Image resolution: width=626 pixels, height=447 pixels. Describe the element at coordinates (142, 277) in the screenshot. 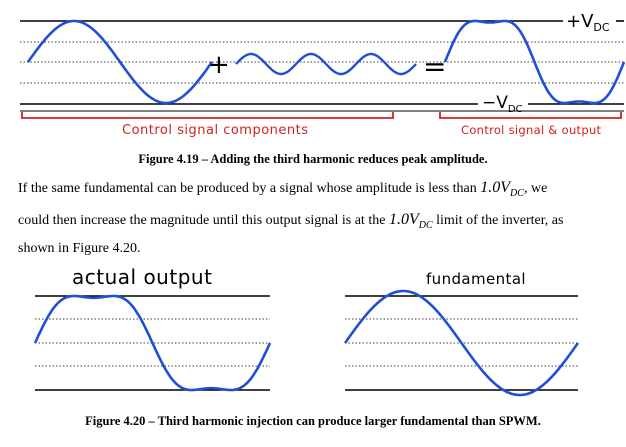

I see `left-panel-label: actual output` at that location.